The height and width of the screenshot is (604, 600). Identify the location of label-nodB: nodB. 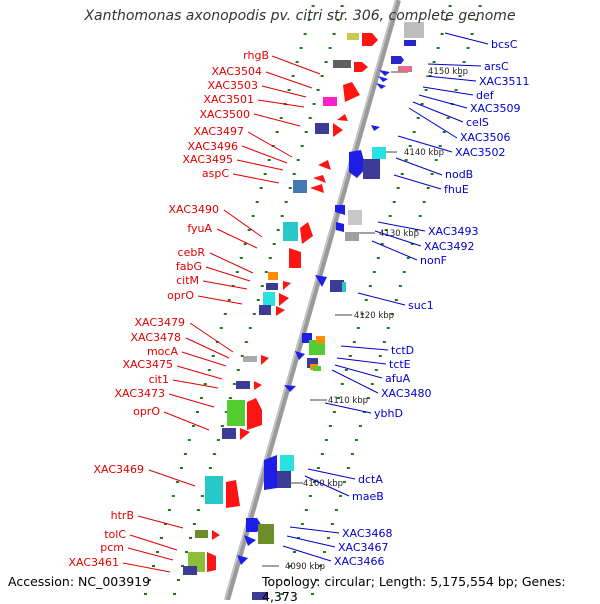
(459, 174).